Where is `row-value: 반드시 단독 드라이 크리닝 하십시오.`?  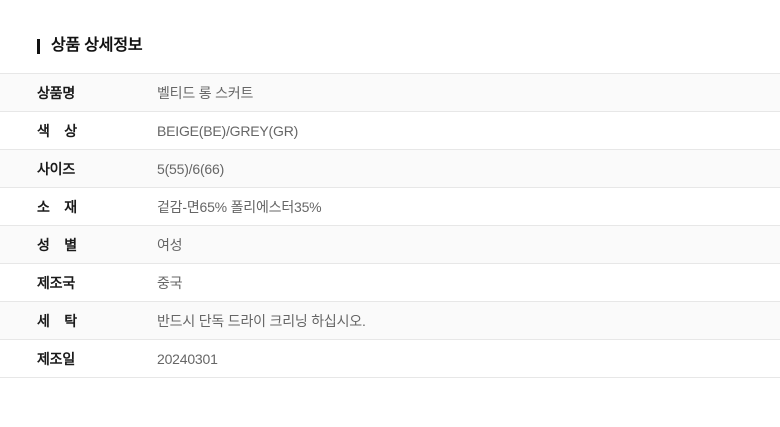
row-value: 반드시 단독 드라이 크리닝 하십시오. is located at coordinates (261, 320).